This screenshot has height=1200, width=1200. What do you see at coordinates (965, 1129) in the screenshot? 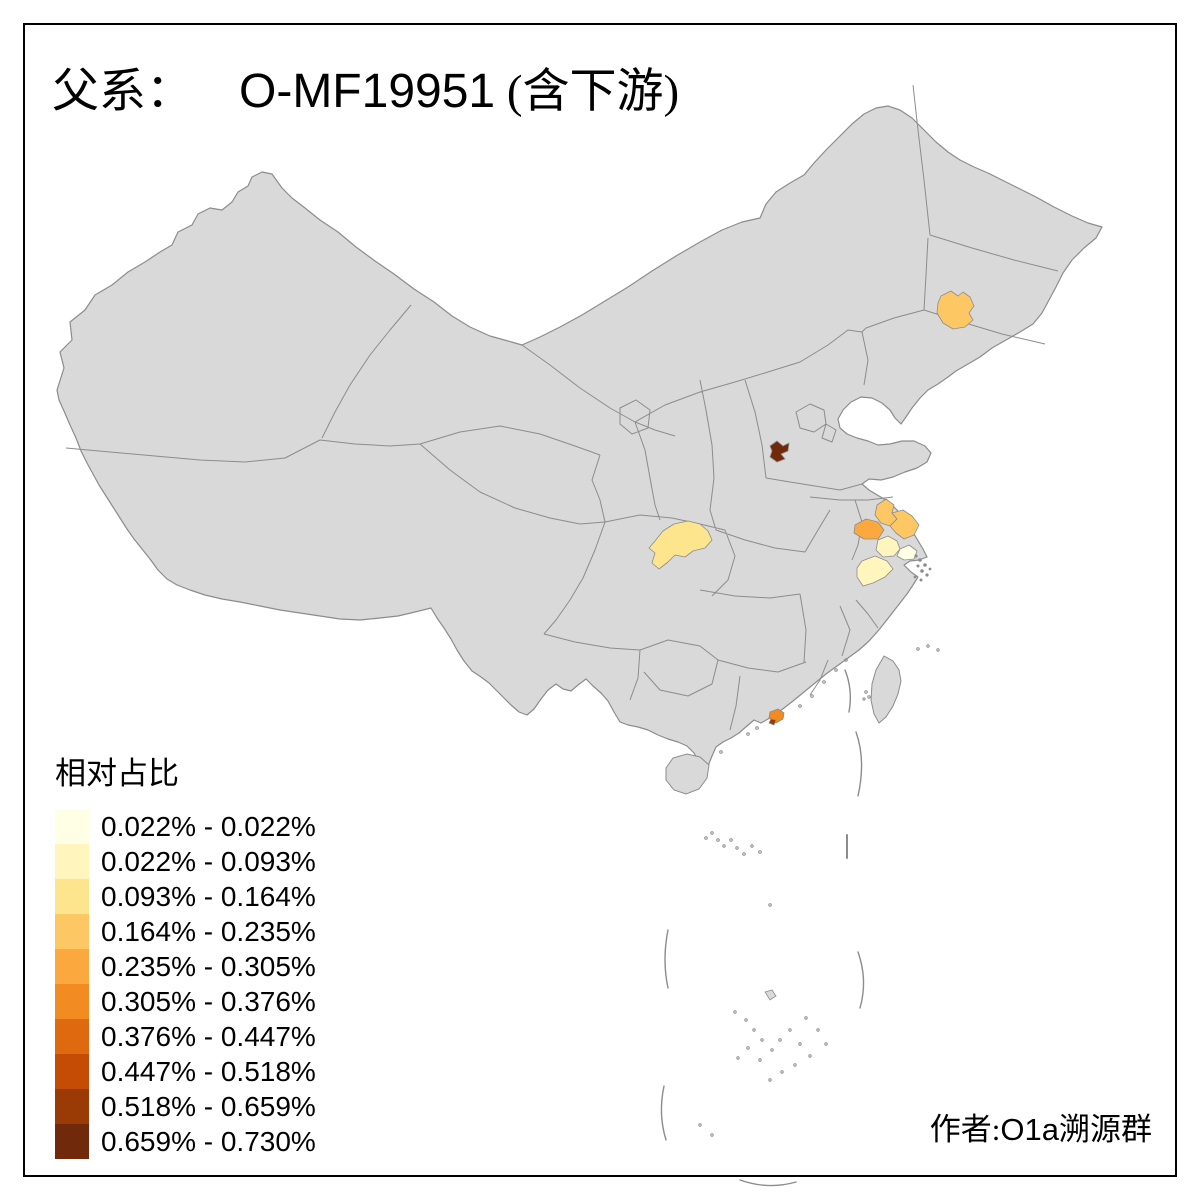
I see `credit-prefix: 作者:` at bounding box center [965, 1129].